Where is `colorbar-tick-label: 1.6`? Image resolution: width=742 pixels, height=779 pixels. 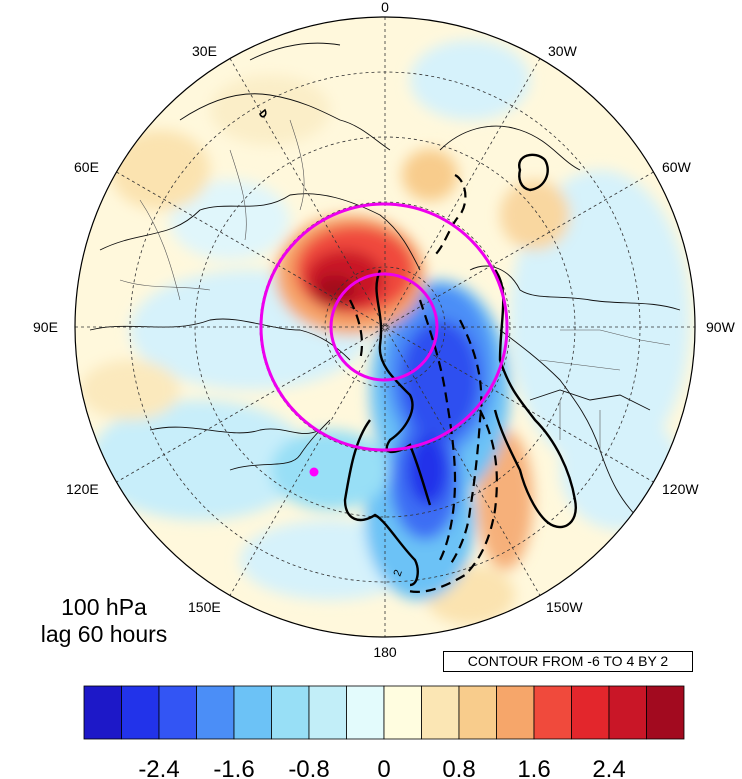
colorbar-tick-label: 1.6 is located at coordinates (533, 767).